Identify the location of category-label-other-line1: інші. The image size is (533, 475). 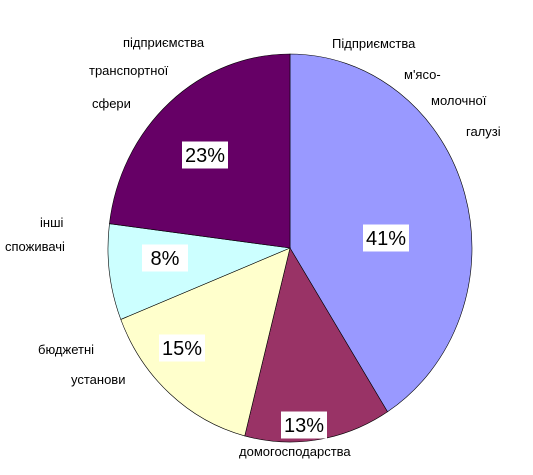
(52, 222).